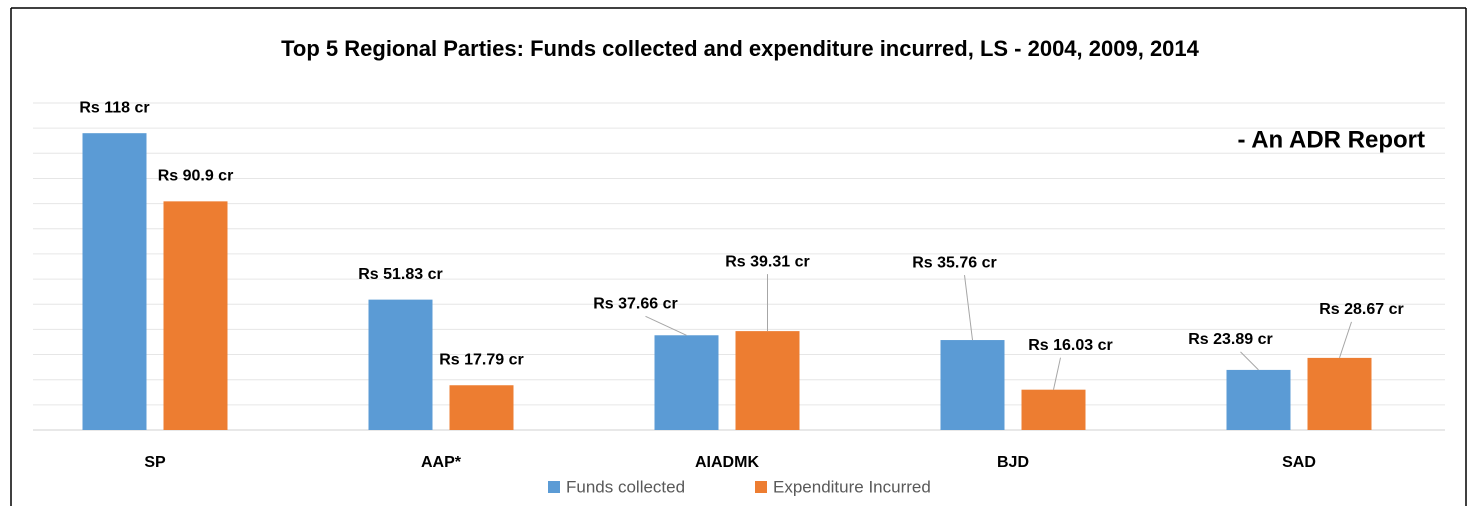 The width and height of the screenshot is (1478, 506). Describe the element at coordinates (1070, 345) in the screenshot. I see `data-label: Rs 16.03 cr` at that location.